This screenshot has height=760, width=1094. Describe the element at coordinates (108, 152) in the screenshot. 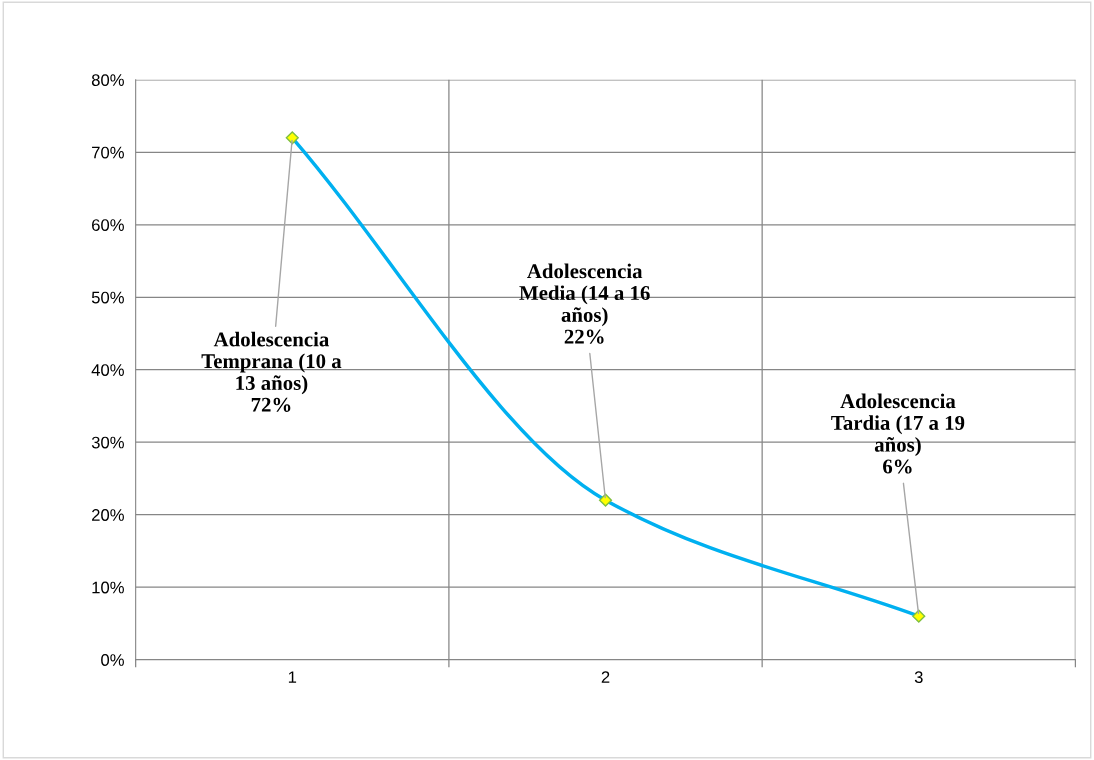

I see `y-tick-label: 70%` at that location.